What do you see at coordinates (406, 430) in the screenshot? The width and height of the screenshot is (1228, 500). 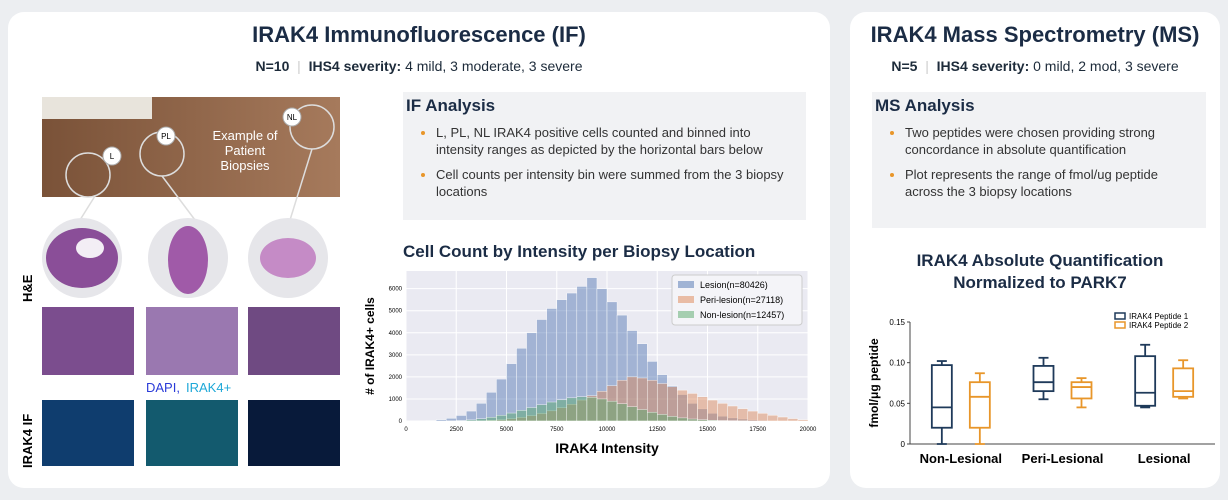 I see `x-tick-label: 0` at bounding box center [406, 430].